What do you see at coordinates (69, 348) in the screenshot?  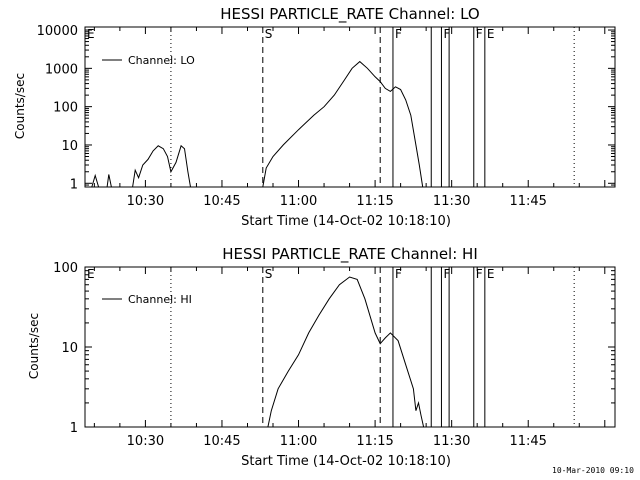 I see `hi-y-tick-label: 10` at bounding box center [69, 348].